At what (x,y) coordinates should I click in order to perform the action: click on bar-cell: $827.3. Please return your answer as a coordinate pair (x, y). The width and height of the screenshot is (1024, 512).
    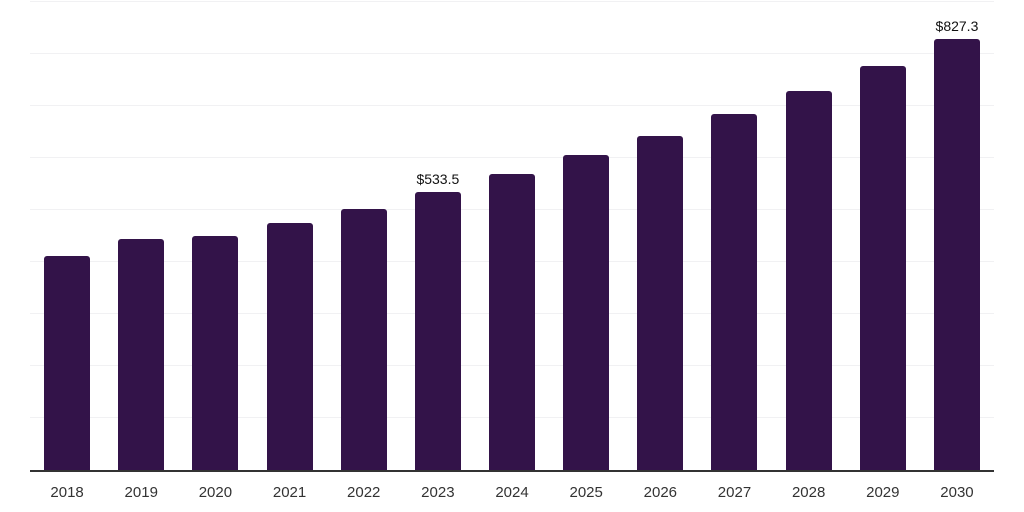
    Looking at the image, I should click on (957, 235).